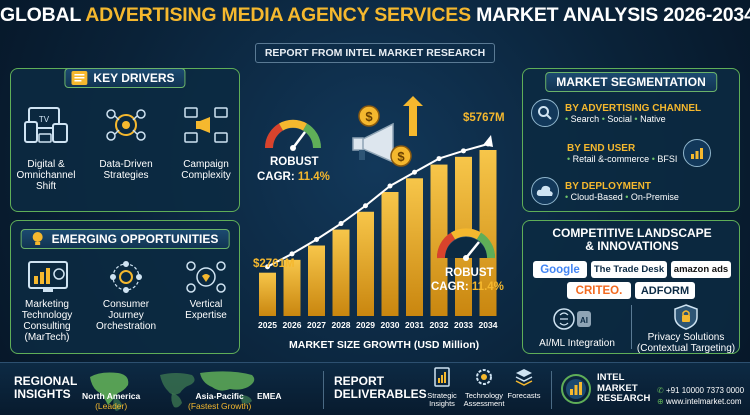  I want to click on svg-text: AI, so click(584, 320).